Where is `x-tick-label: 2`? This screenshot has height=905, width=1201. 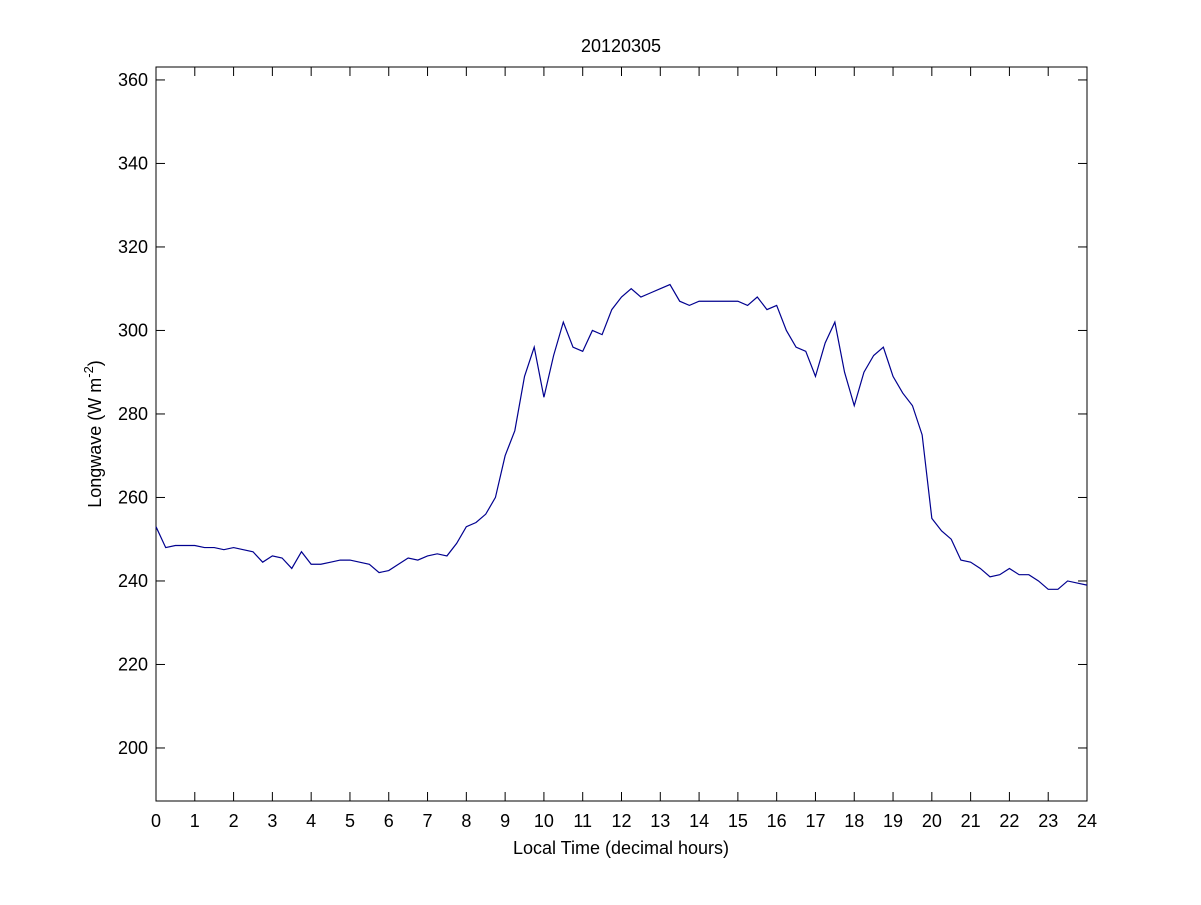 x-tick-label: 2 is located at coordinates (234, 821).